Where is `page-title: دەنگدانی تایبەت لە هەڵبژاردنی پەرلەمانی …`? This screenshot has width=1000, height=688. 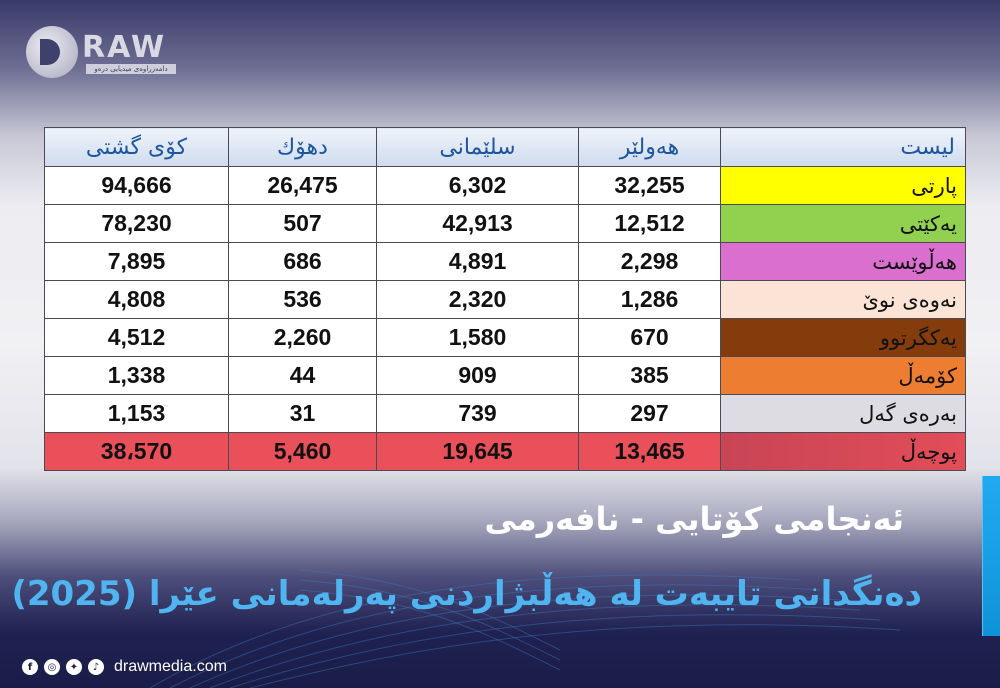
page-title: دەنگدانی تایبەت لە هەڵبژاردنی پەرلەمانی … is located at coordinates (466, 594).